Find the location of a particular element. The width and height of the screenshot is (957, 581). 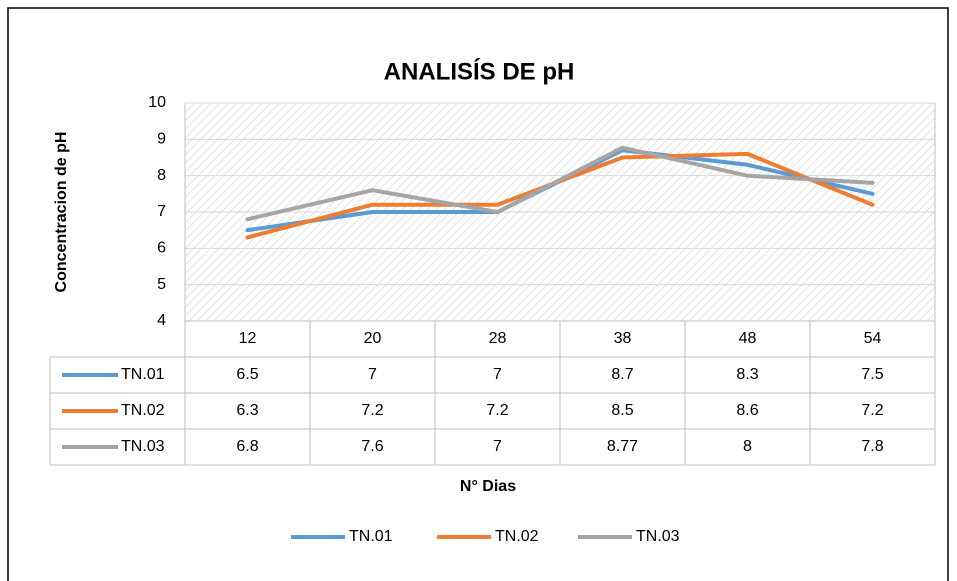

y-tick-label: 5 is located at coordinates (161, 284).